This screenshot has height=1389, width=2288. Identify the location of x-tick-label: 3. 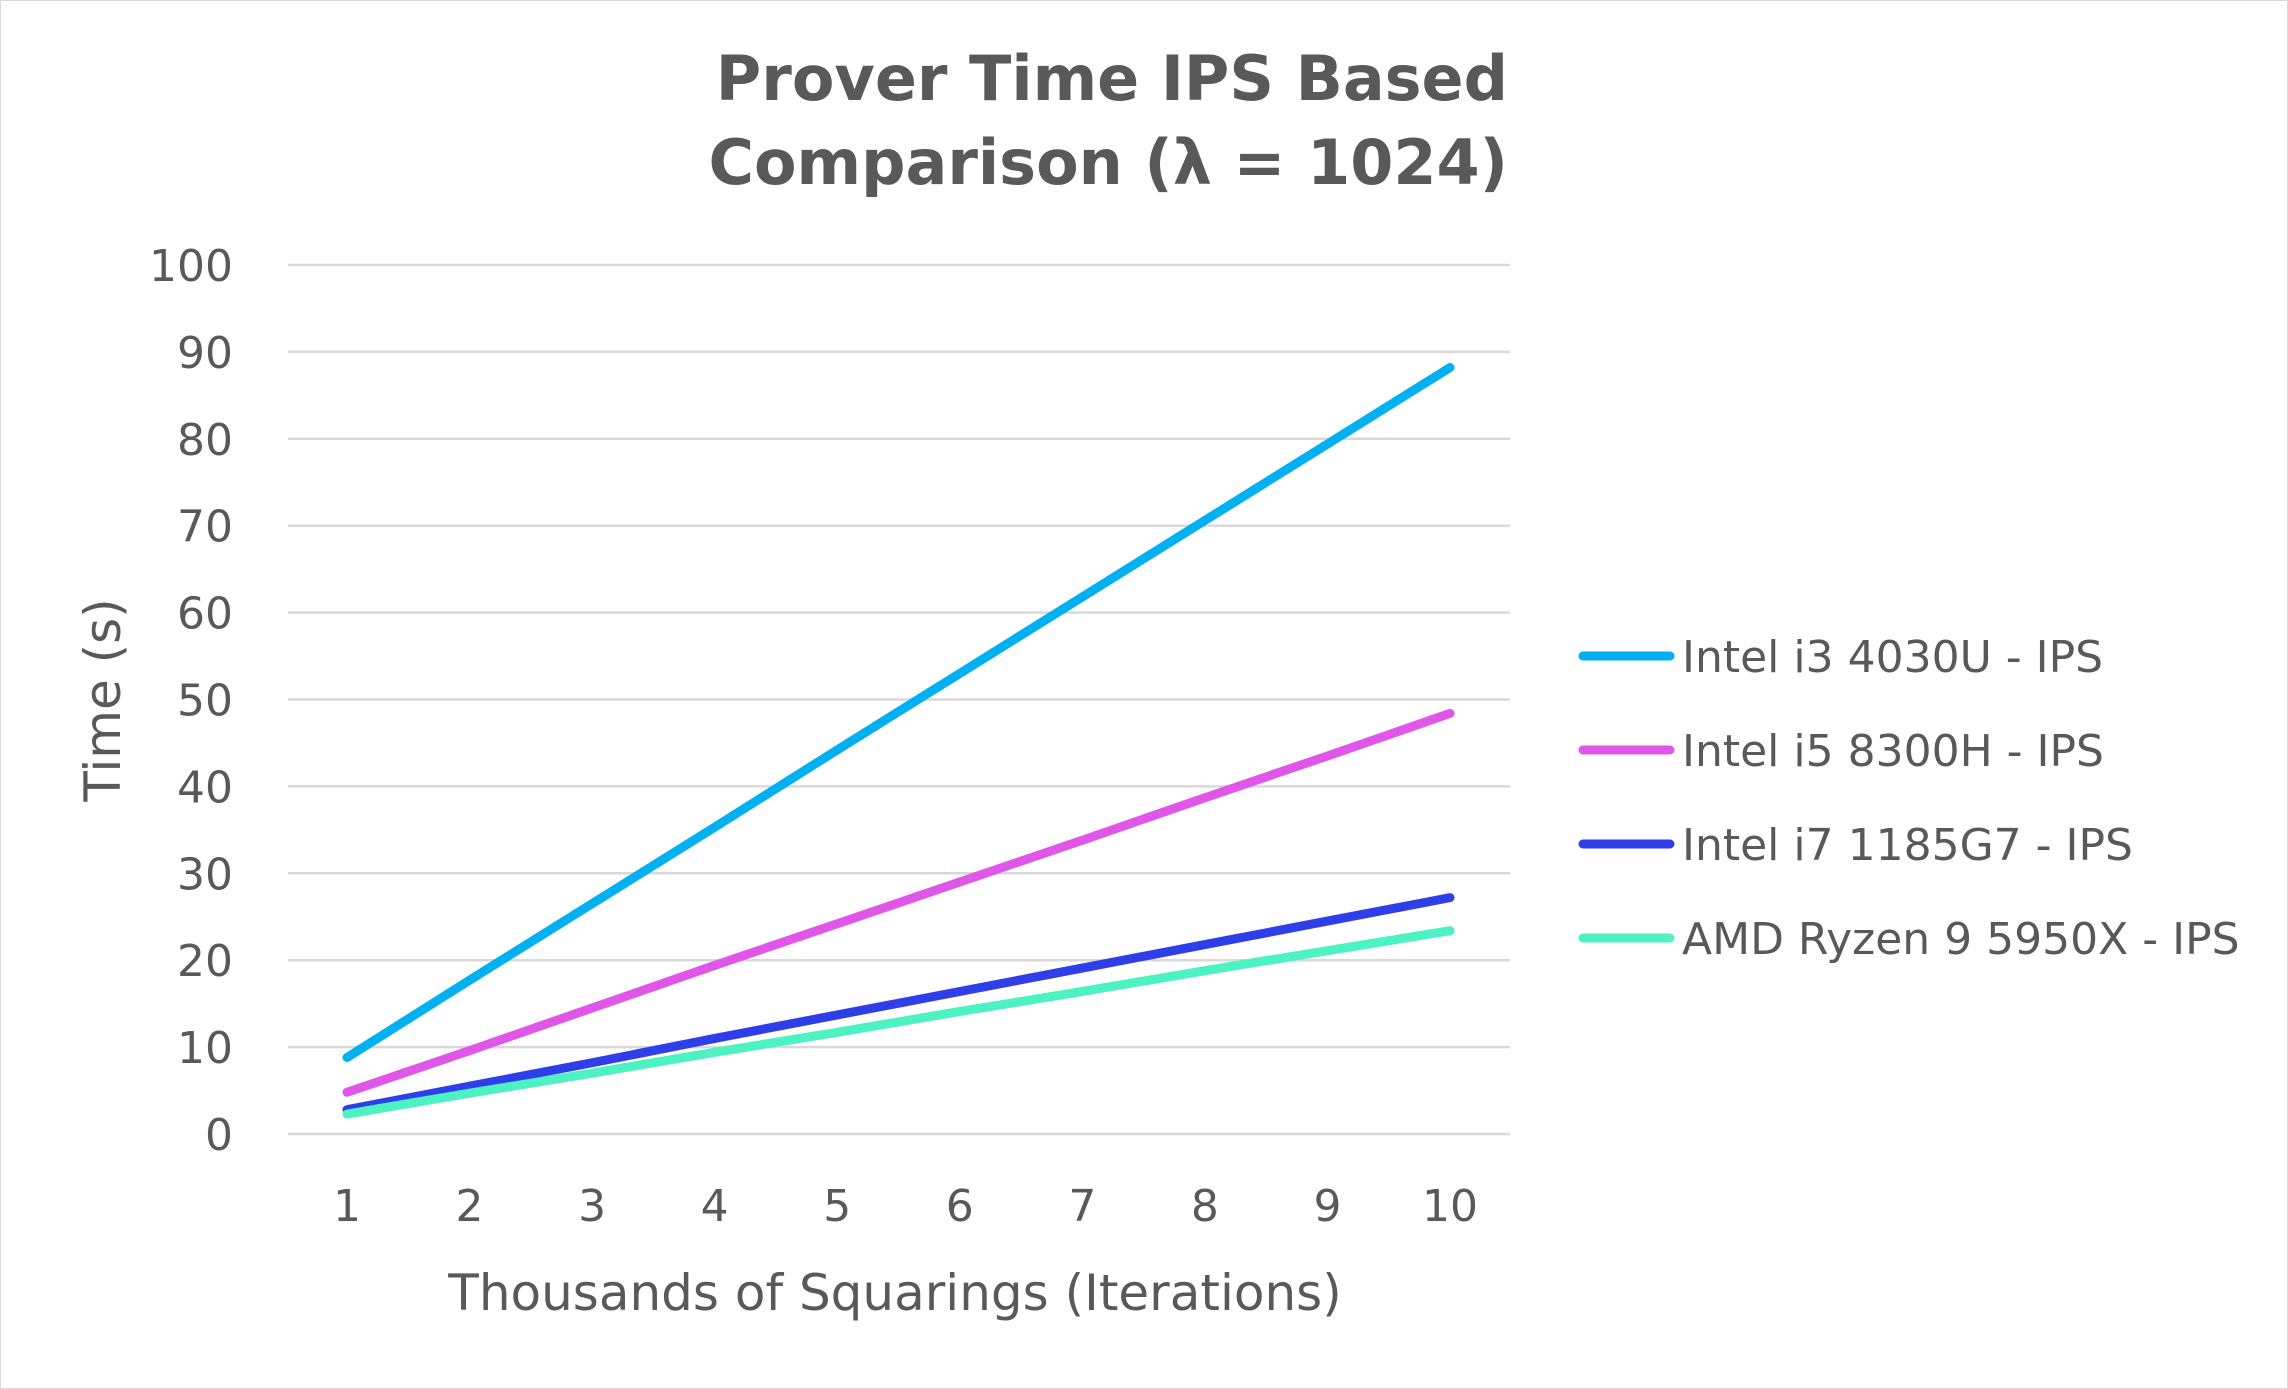
(592, 1206).